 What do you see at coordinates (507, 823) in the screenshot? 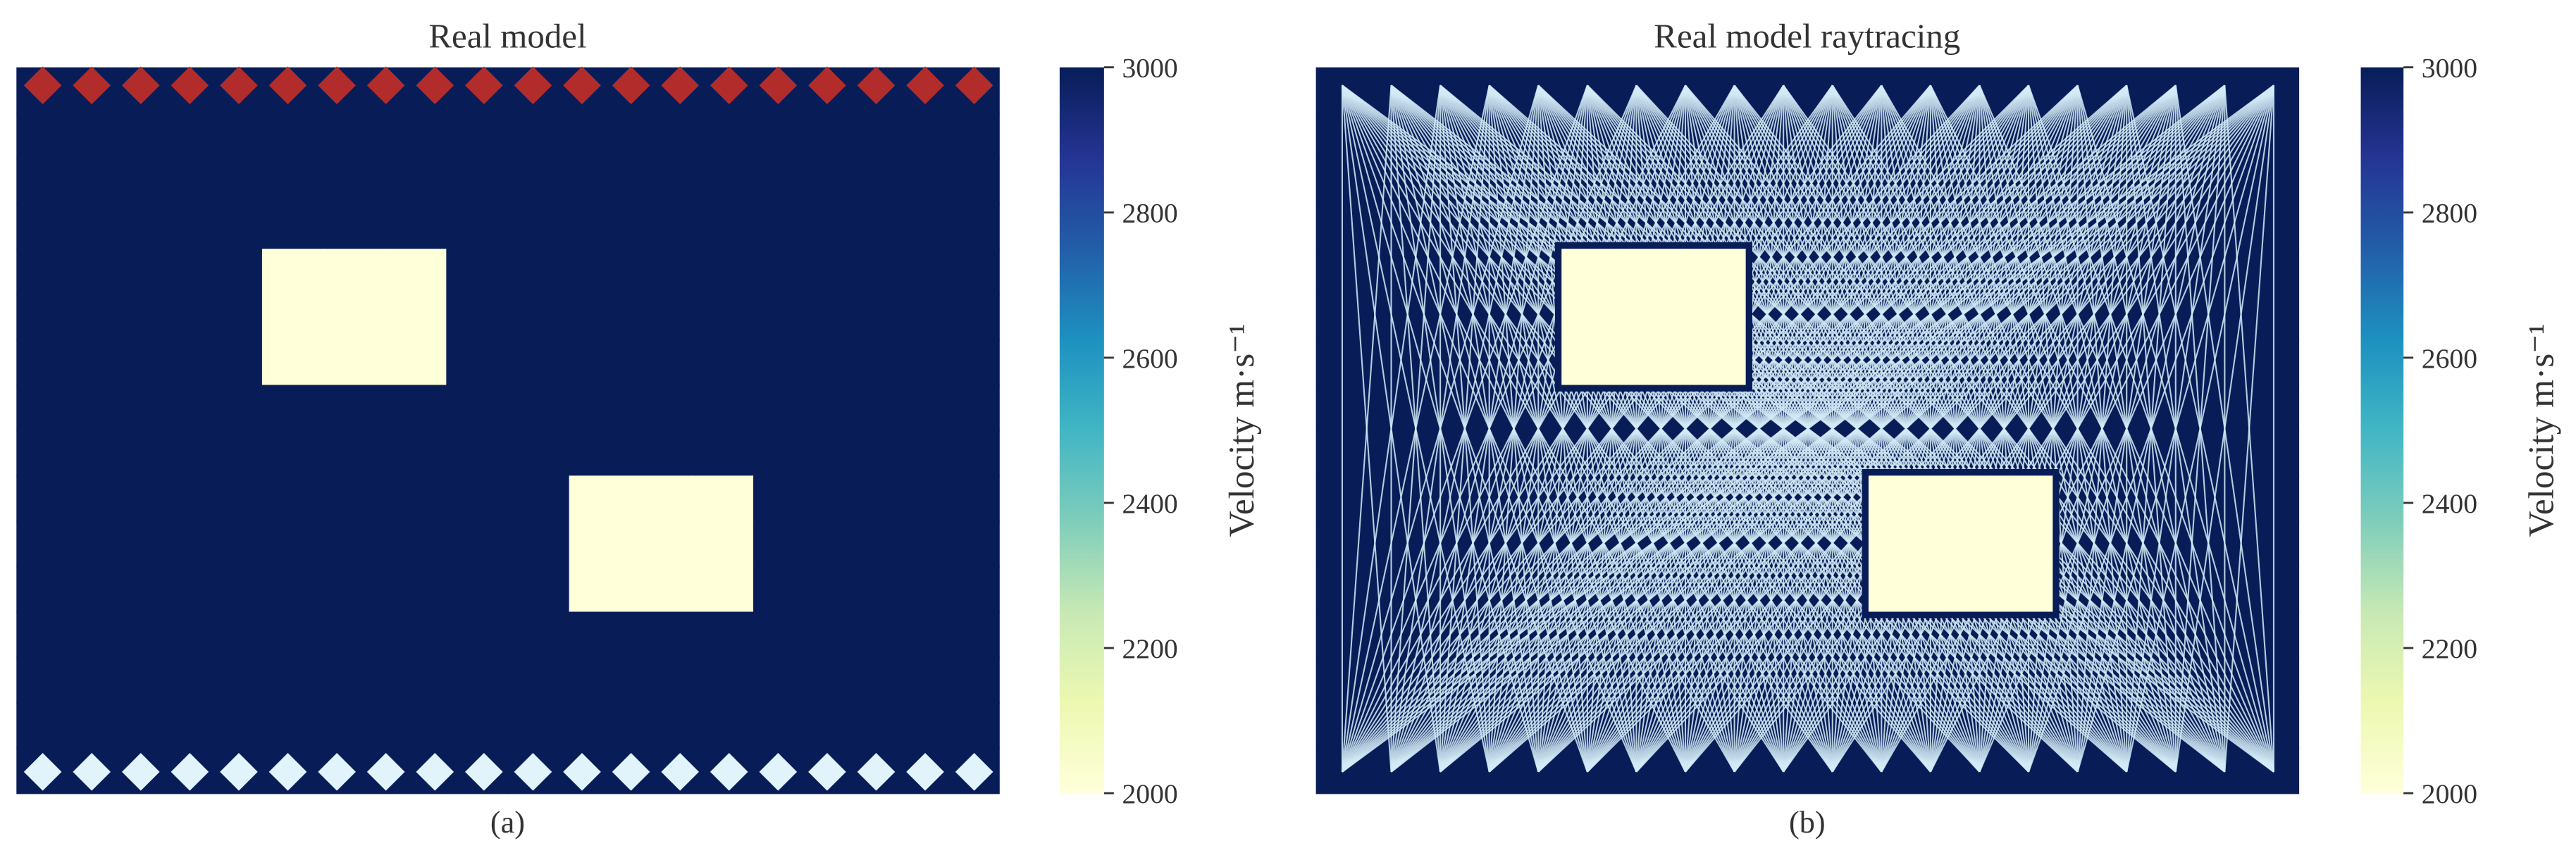
I see `caption: (a)` at bounding box center [507, 823].